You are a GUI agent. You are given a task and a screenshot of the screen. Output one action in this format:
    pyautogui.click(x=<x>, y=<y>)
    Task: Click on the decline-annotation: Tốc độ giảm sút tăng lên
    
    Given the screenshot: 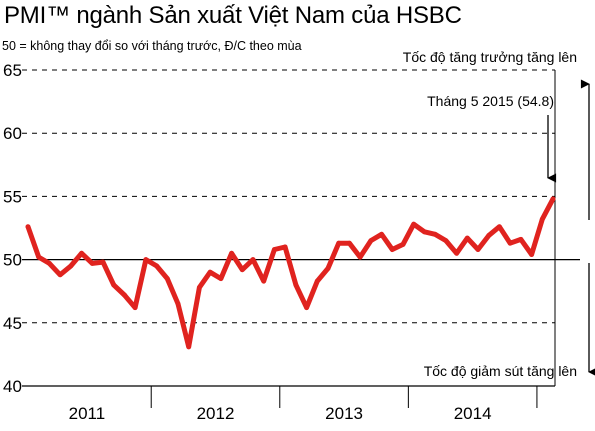 What is the action you would take?
    pyautogui.click(x=500, y=371)
    